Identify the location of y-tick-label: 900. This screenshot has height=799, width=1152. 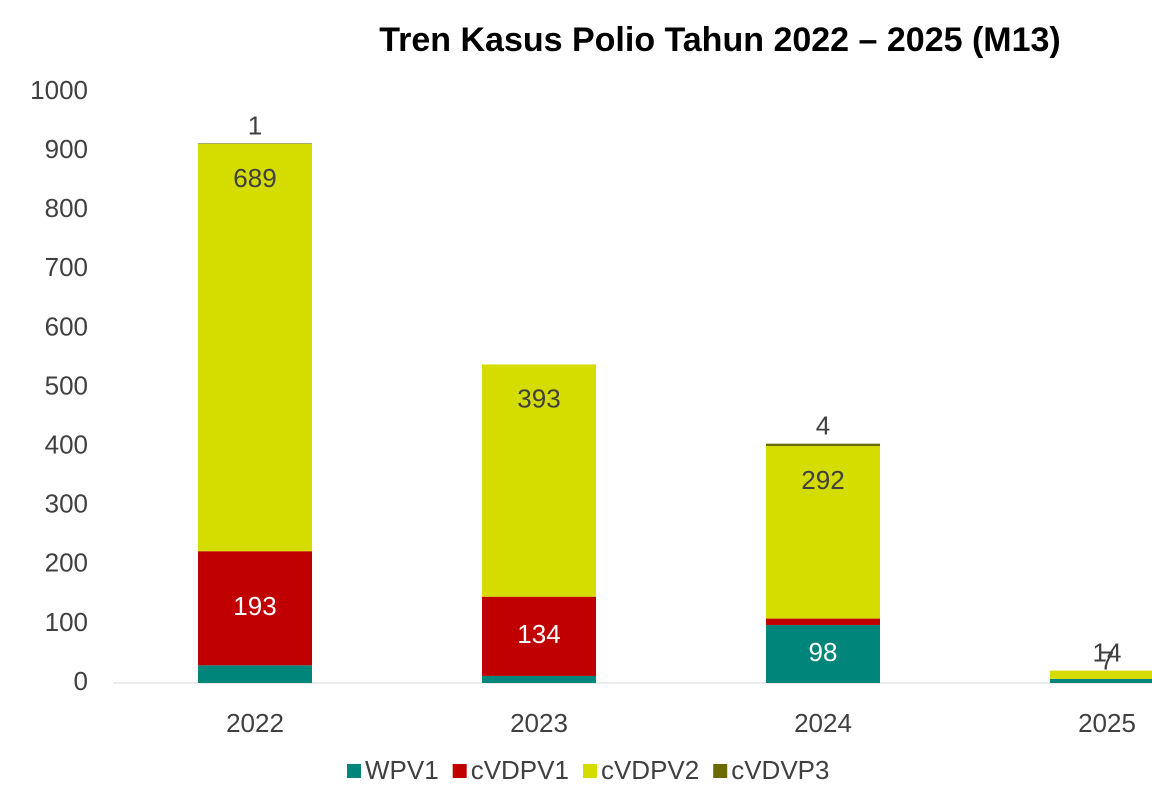
(66, 149).